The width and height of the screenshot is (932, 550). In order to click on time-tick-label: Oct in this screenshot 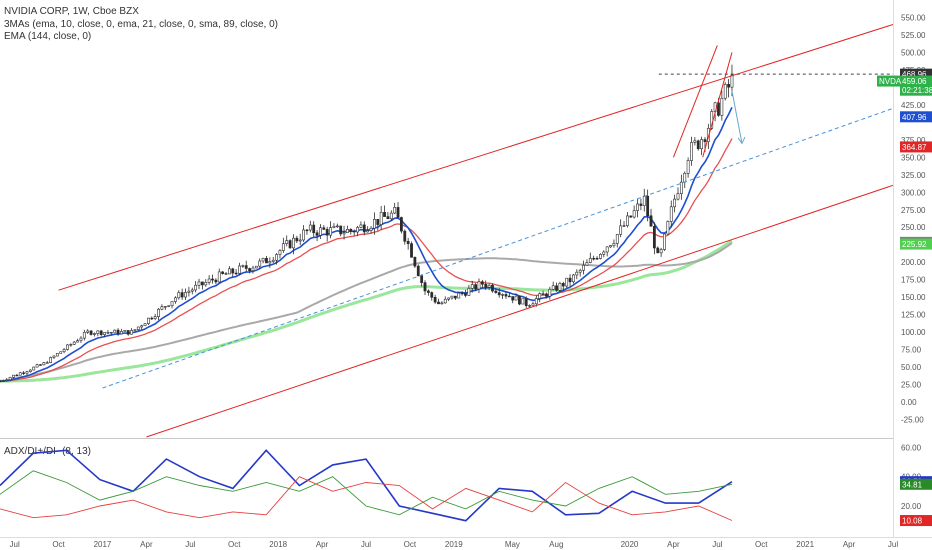, I will do `click(58, 544)`.